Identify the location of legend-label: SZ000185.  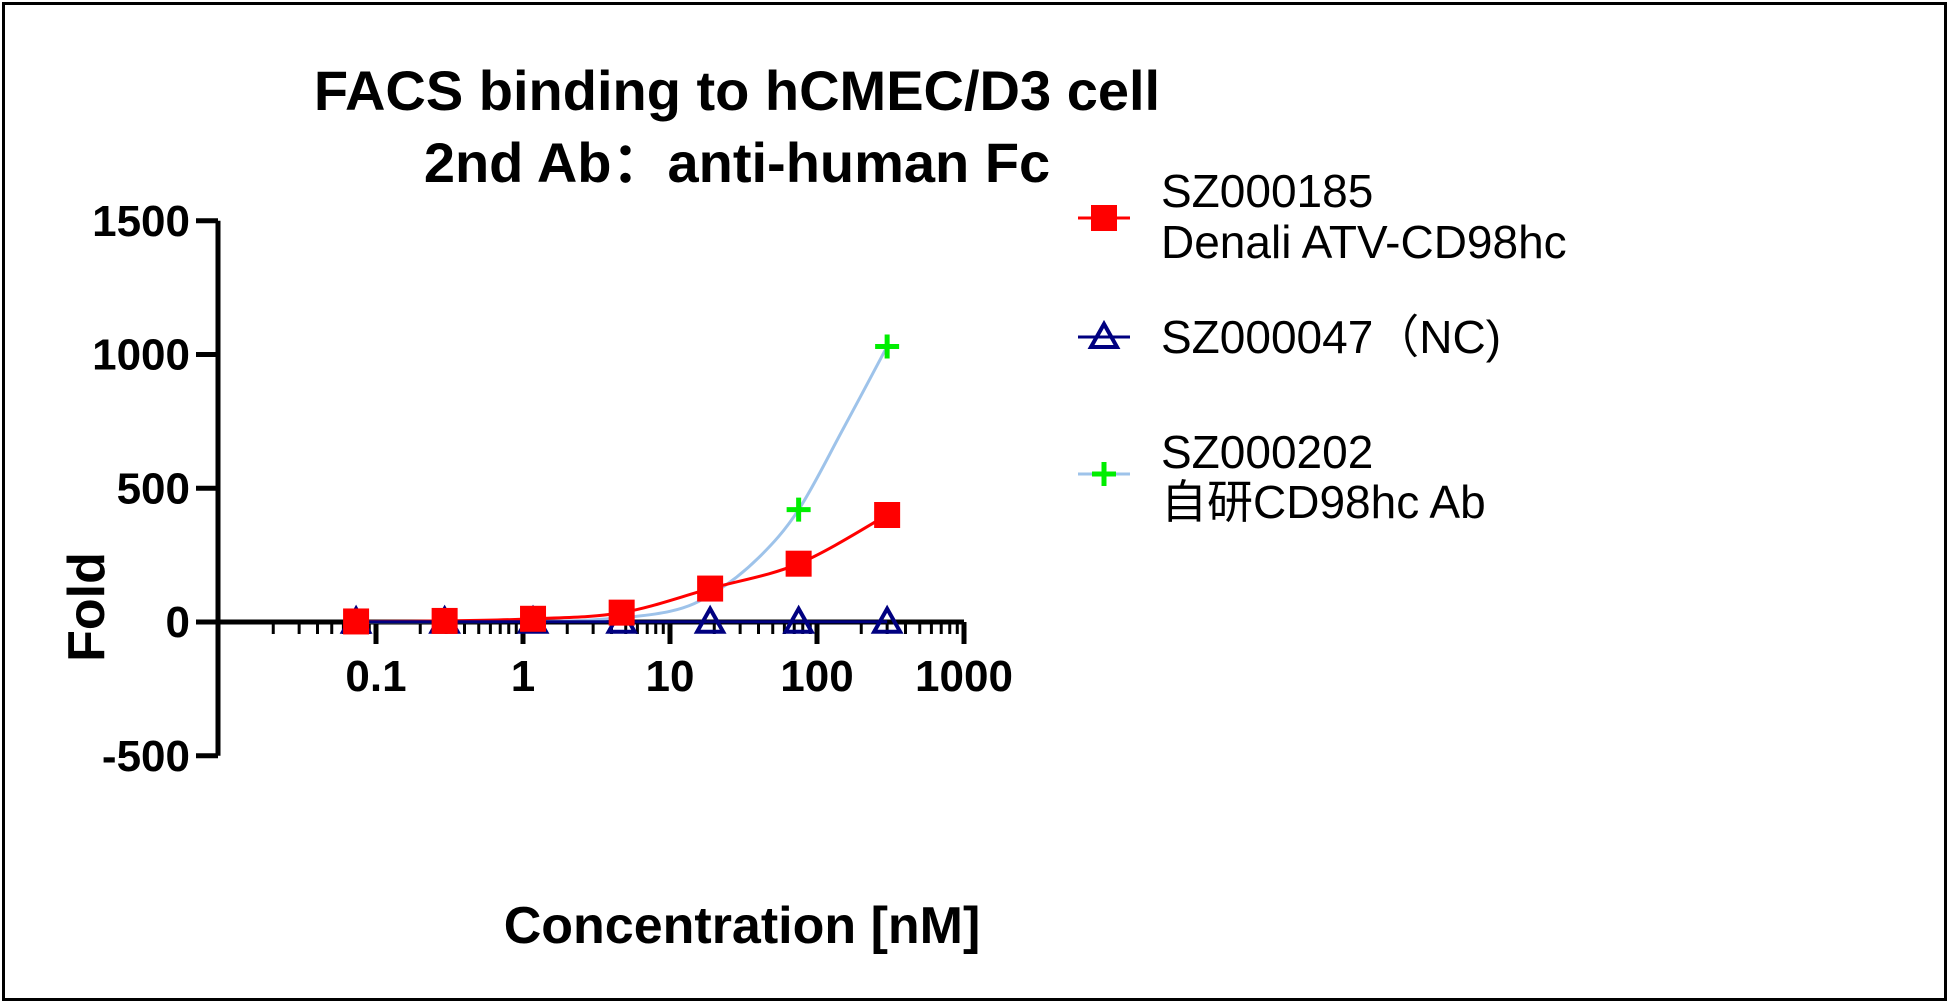
(1267, 191).